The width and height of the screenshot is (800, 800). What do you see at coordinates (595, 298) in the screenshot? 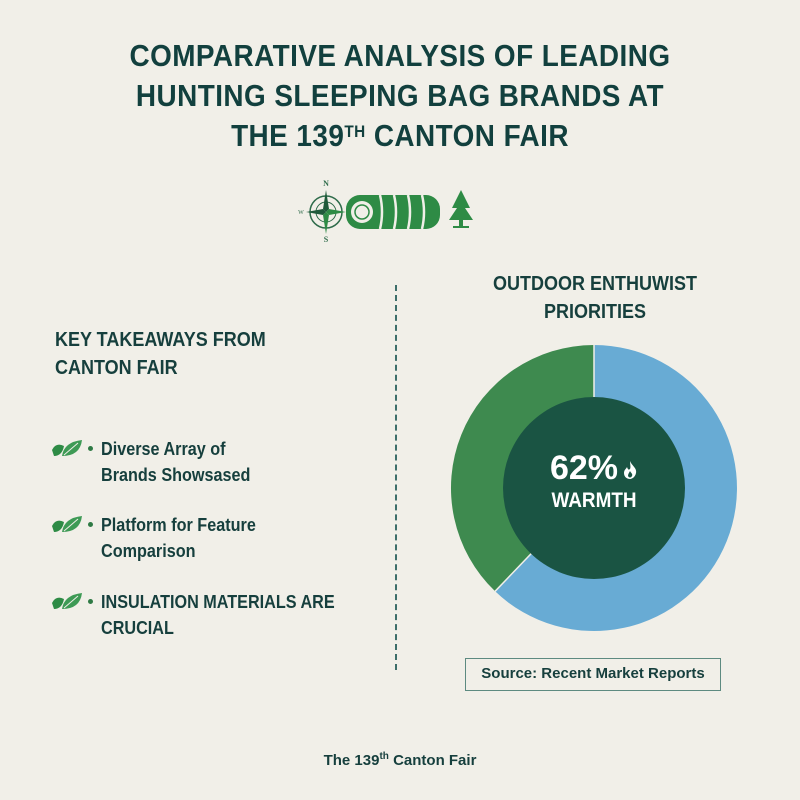
I see `priorities-heading: OUTDOOR ENTHUWIST PRIORITIES` at bounding box center [595, 298].